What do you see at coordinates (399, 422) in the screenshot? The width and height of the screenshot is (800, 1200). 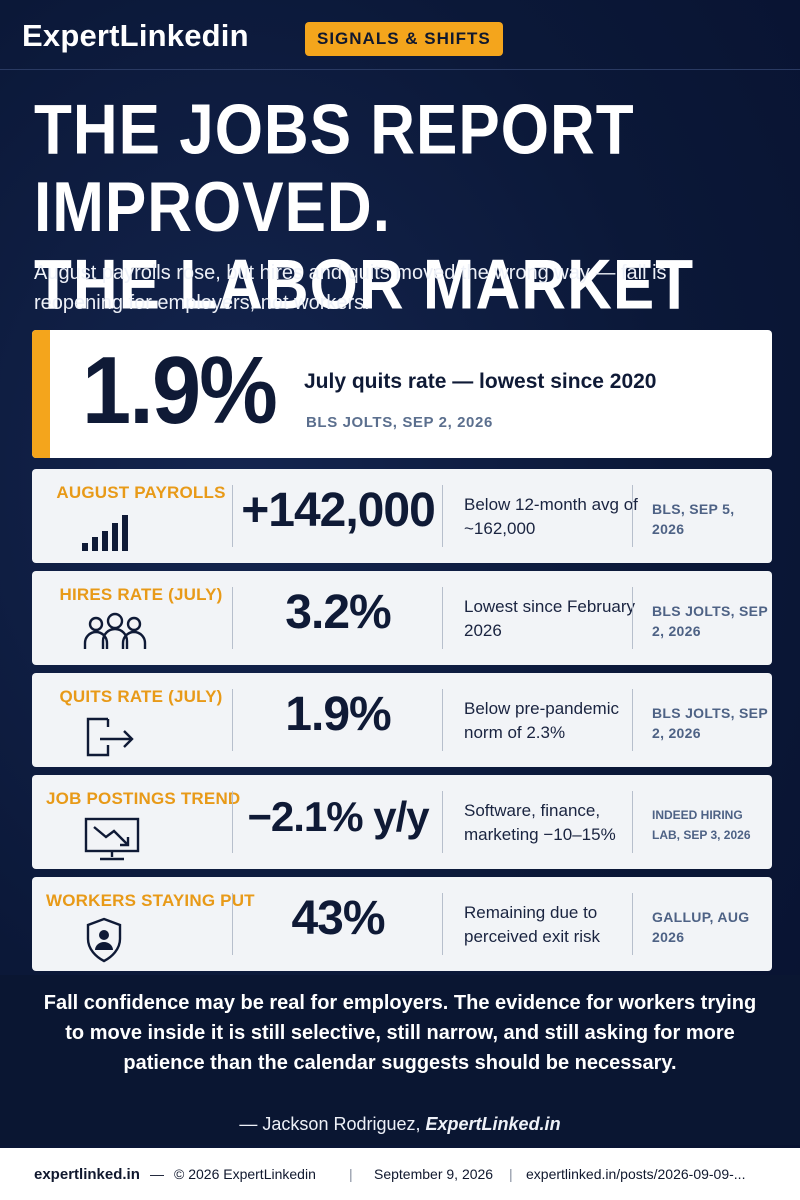 I see `hero-source: BLS JOLTS, SEP 2, 2026` at bounding box center [399, 422].